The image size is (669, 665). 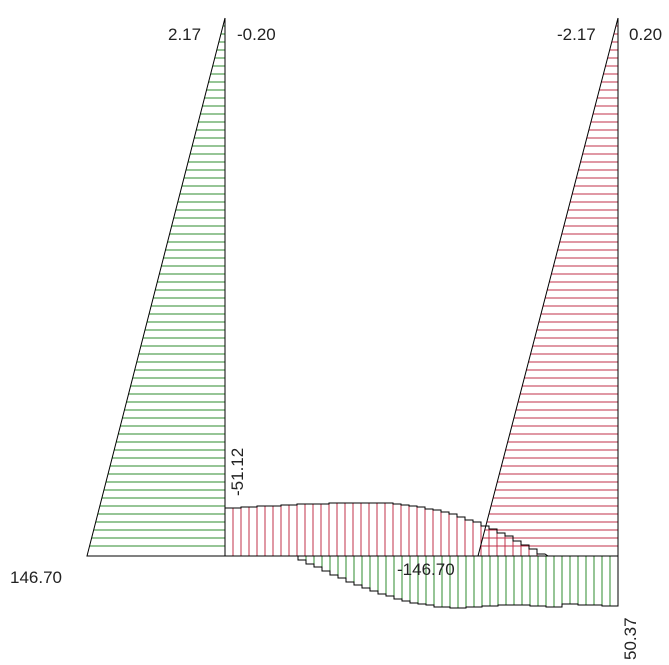 I want to click on right-top-value-label: -2.17, so click(x=576, y=34).